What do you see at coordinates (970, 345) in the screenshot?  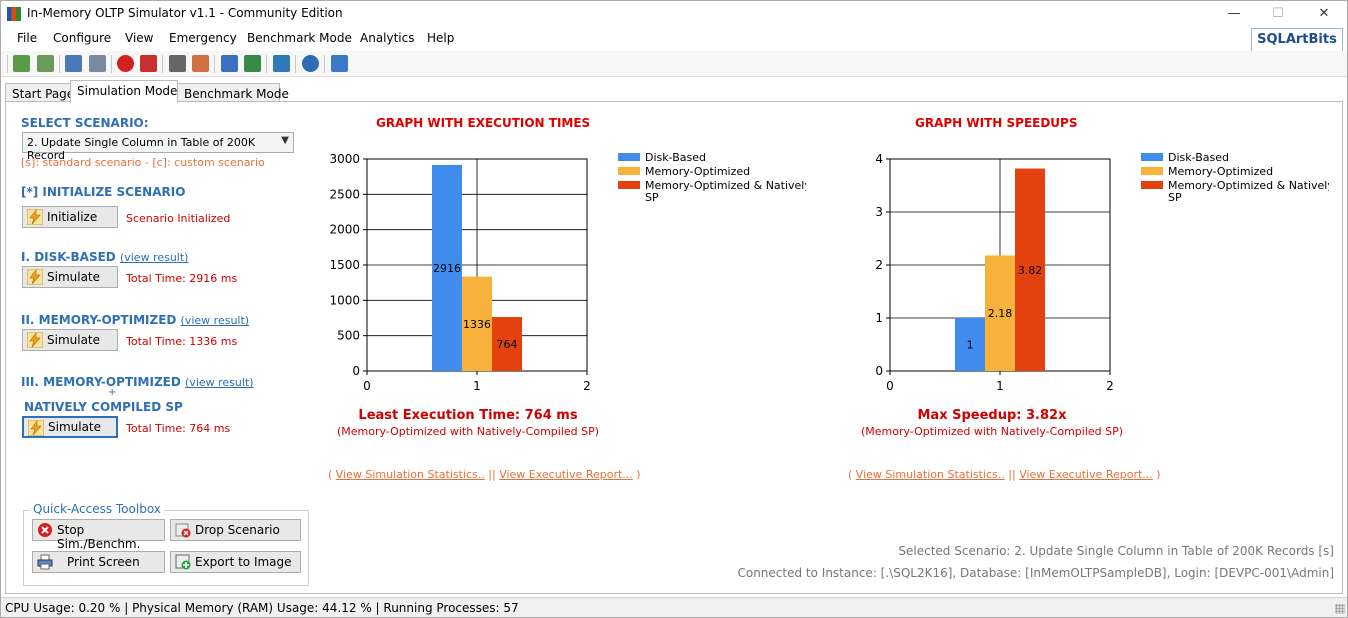 I see `data-label: 1` at bounding box center [970, 345].